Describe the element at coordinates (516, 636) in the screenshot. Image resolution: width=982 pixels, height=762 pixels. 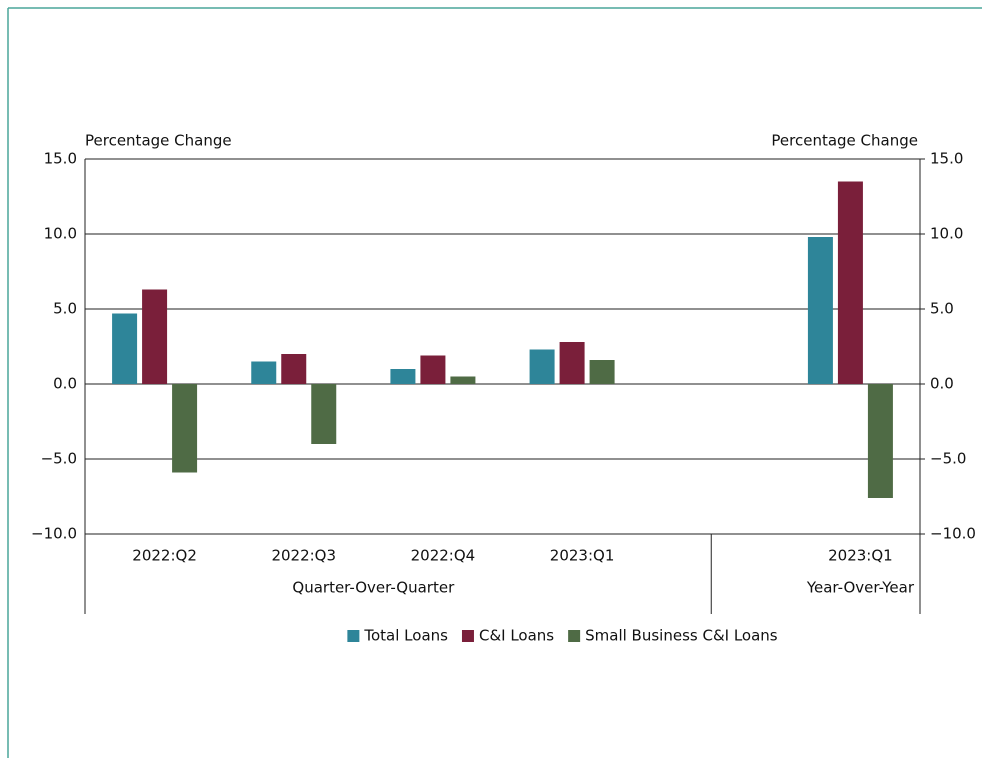
I see `legend-label: C&I Loans` at that location.